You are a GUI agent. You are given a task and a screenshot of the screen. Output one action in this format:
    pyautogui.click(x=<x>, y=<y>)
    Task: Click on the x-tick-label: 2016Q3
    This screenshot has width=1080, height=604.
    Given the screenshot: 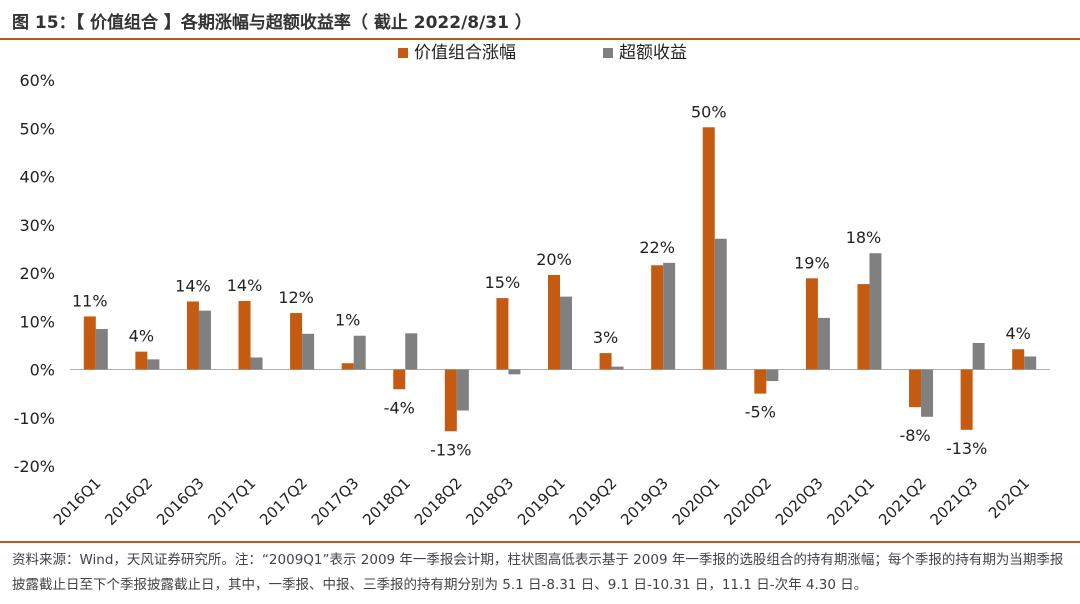 What is the action you would take?
    pyautogui.click(x=180, y=501)
    